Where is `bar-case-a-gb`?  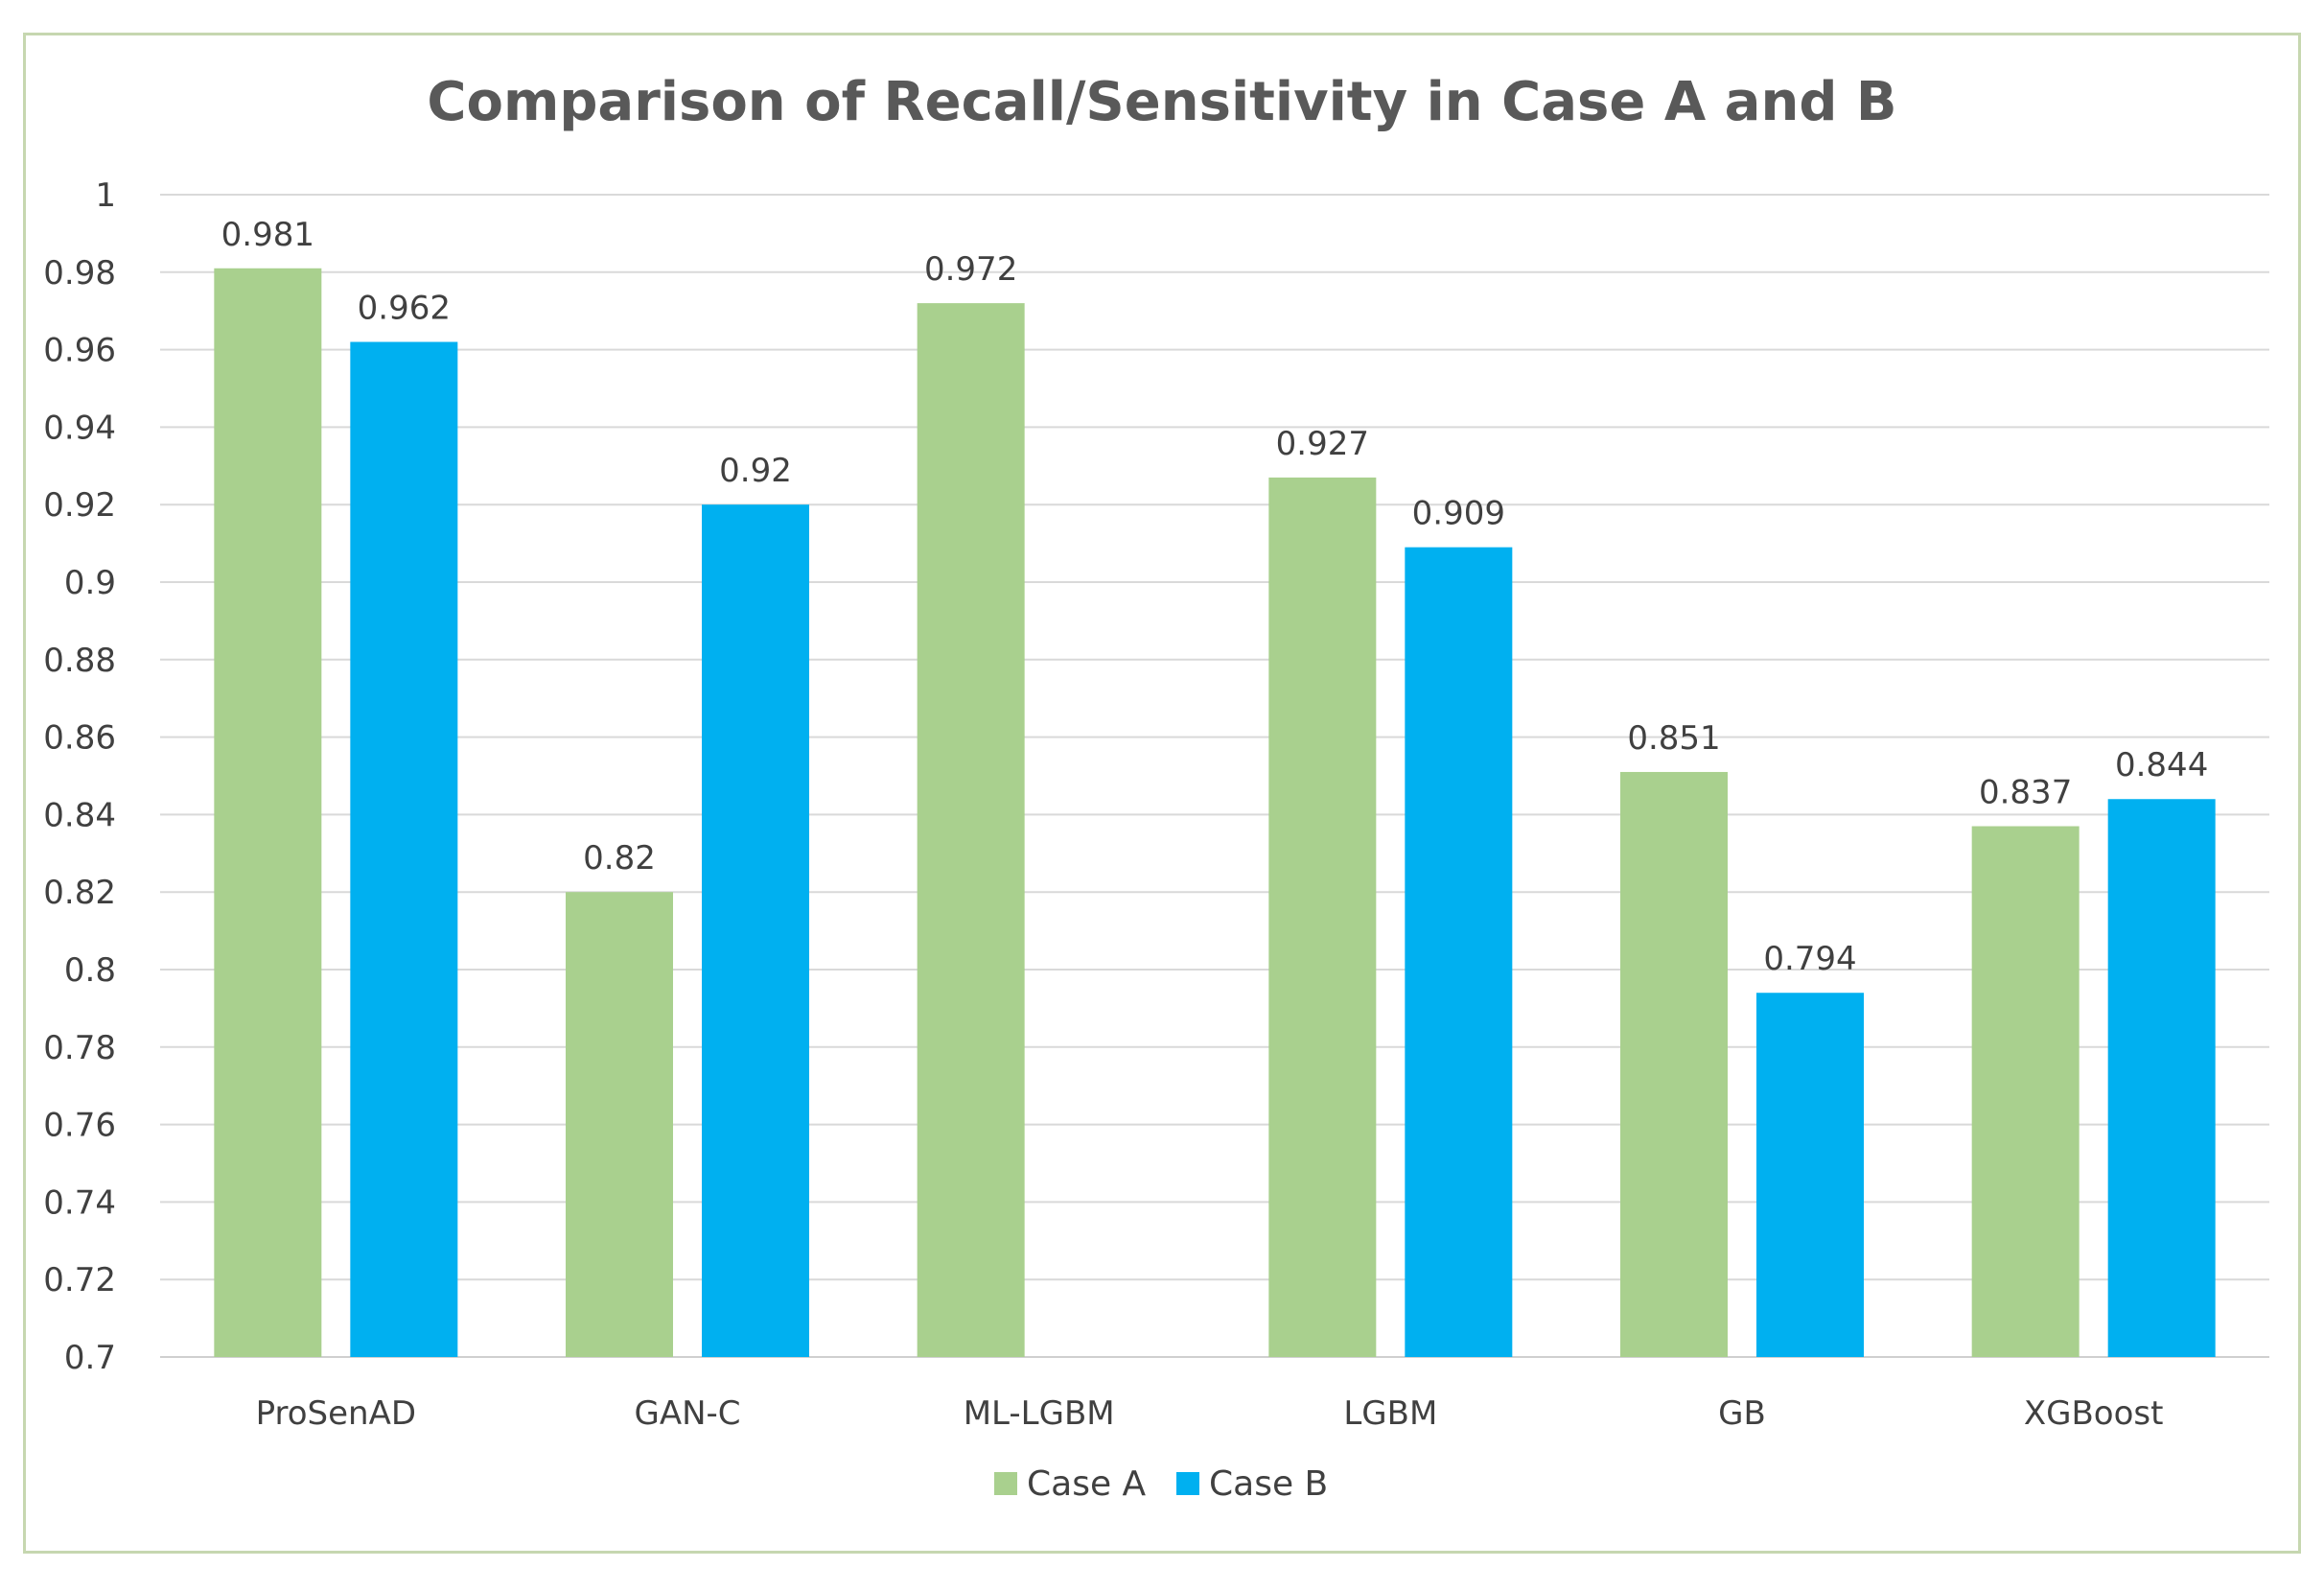
bar-case-a-gb is located at coordinates (1674, 1064).